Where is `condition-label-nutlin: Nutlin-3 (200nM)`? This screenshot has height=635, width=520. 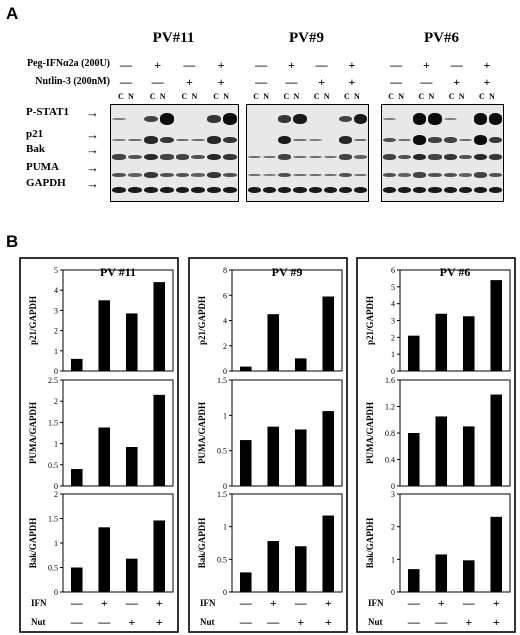
condition-label-nutlin: Nutlin-3 (200nM) is located at coordinates (72, 81).